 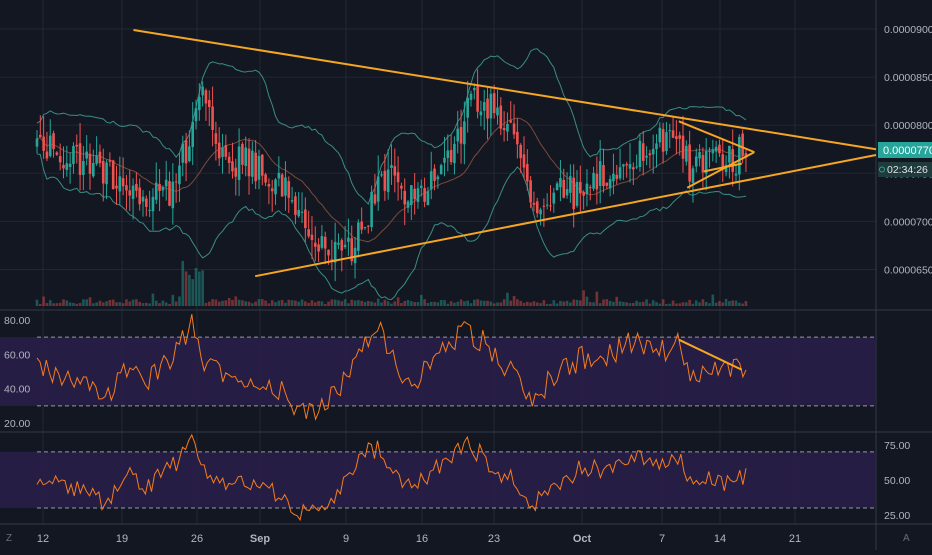 I want to click on time-axis: 12 19 26 Sep 9 16 23 Oct 7 14 21, so click(x=419, y=539).